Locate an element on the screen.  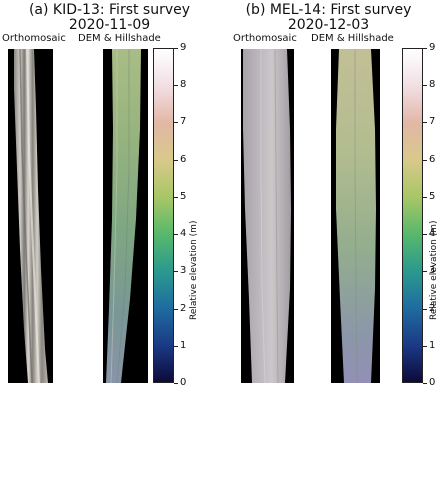
panel-a-dem-hillshade-image is located at coordinates (125, 216).